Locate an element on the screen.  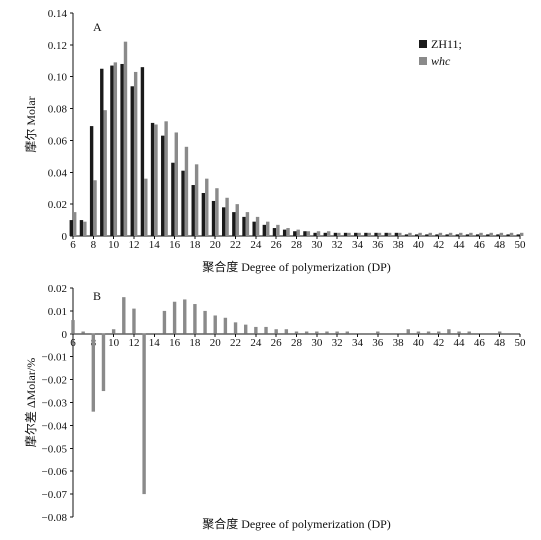
y-tick-label: 0.08 is located at coordinates (58, 110).